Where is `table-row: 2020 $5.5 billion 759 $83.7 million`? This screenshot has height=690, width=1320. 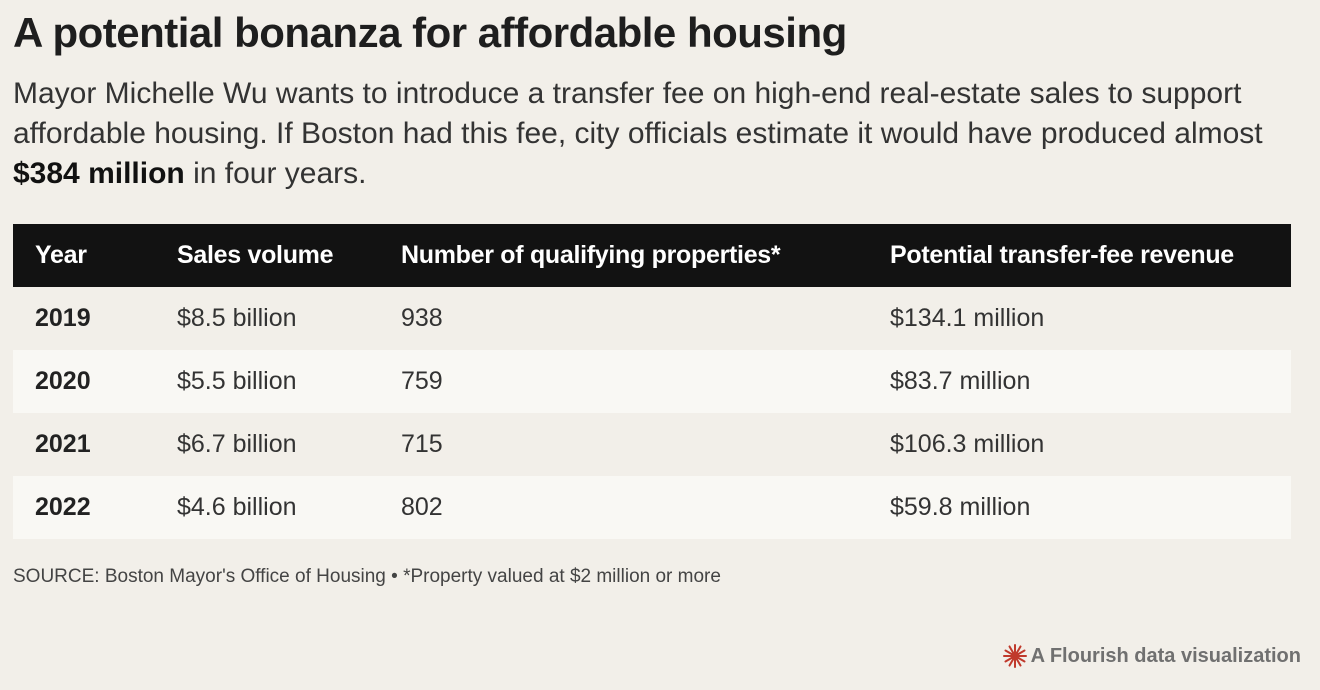
table-row: 2020 $5.5 billion 759 $83.7 million is located at coordinates (652, 381).